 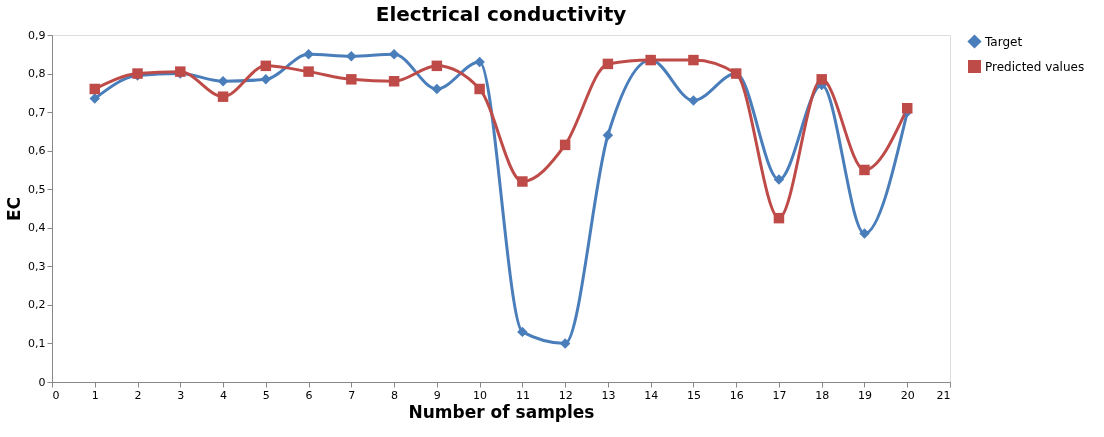 What do you see at coordinates (37, 151) in the screenshot?
I see `y-tick-label: 0,6` at bounding box center [37, 151].